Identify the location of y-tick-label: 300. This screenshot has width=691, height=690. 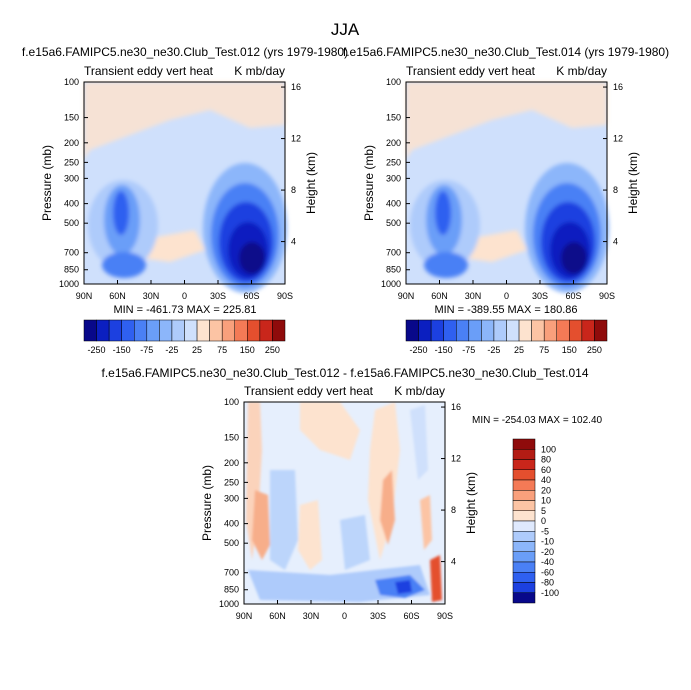
(71, 178).